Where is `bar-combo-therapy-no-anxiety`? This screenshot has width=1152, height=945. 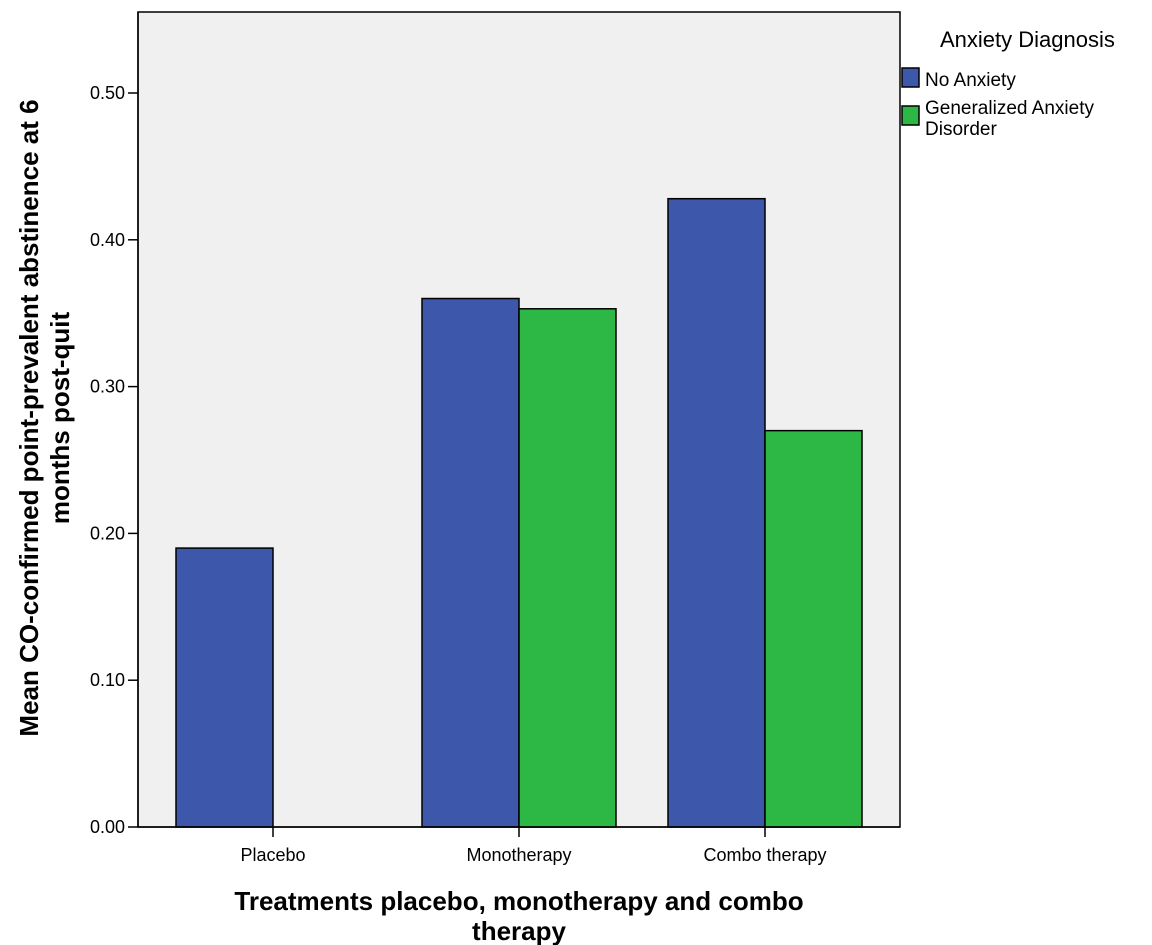 bar-combo-therapy-no-anxiety is located at coordinates (716, 512).